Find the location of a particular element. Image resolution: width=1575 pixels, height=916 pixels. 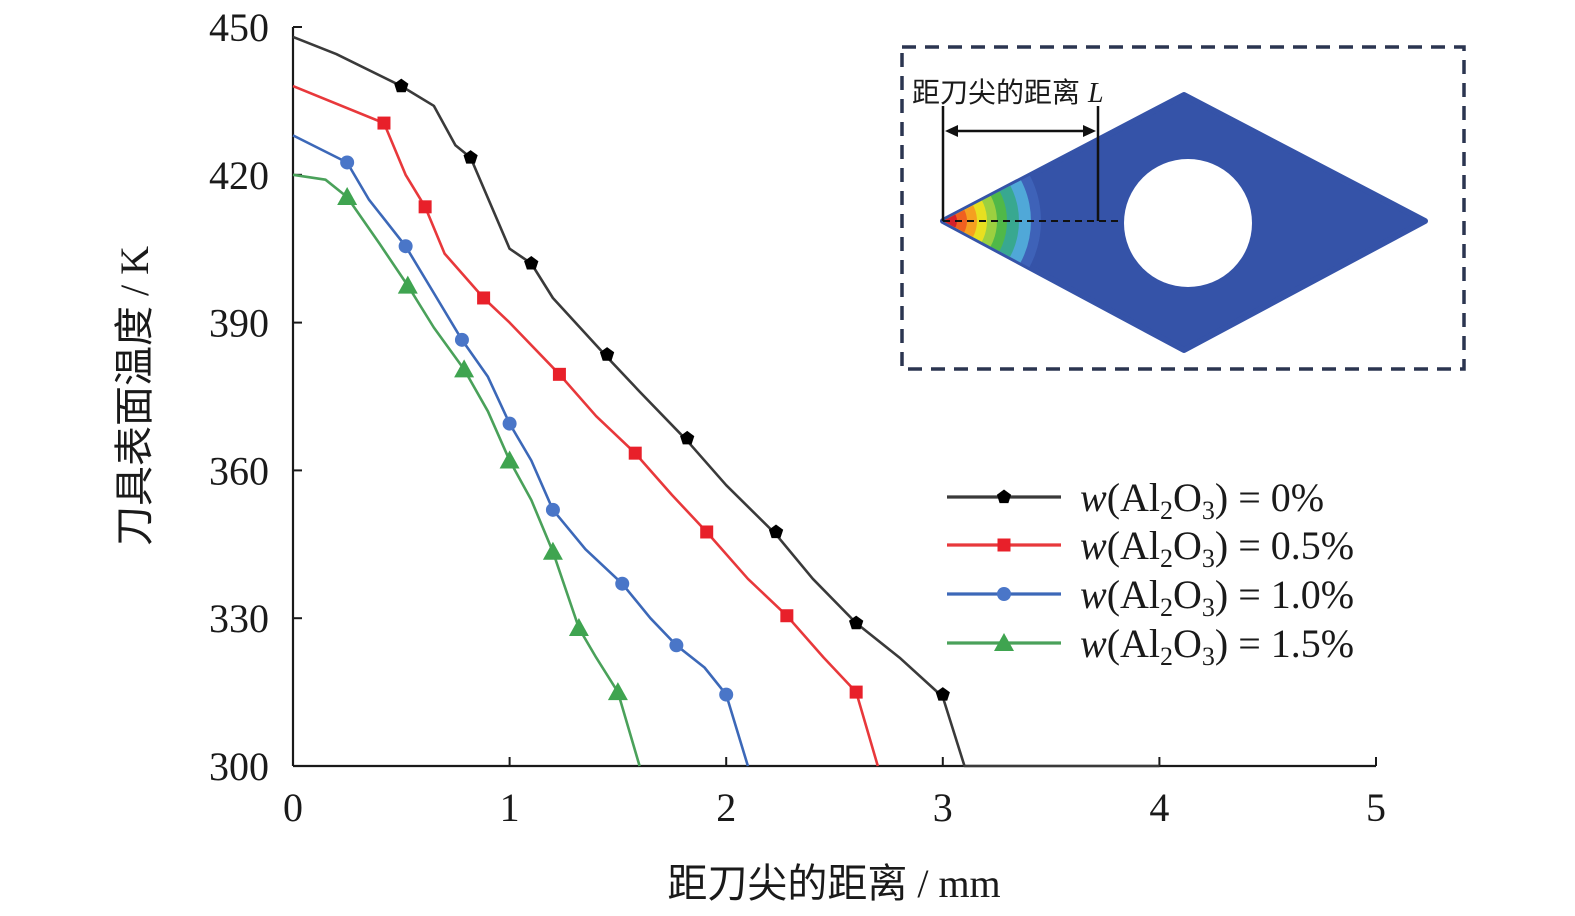

y-tick-label: 390 is located at coordinates (239, 323).